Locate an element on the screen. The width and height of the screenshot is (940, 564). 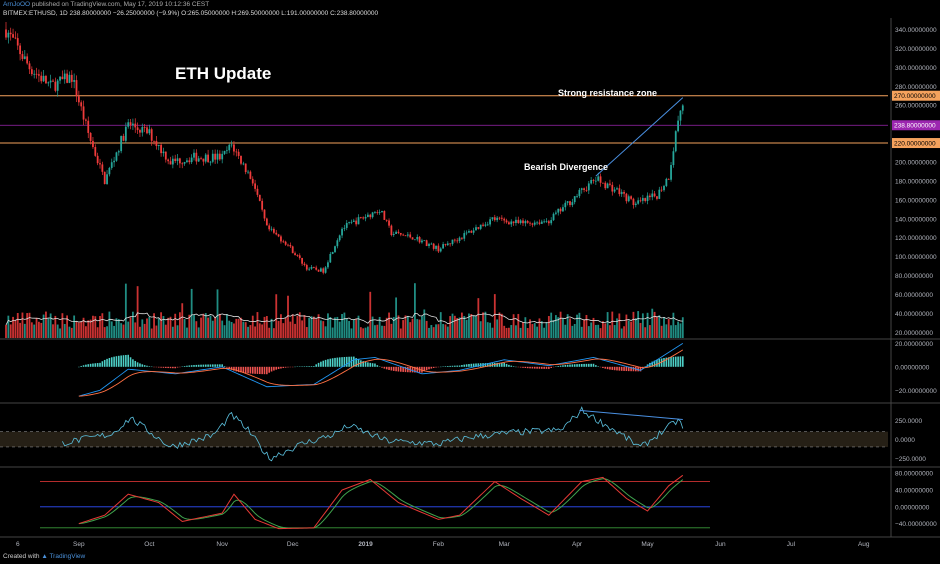
tradingview-brand: TradingView is located at coordinates (67, 556).